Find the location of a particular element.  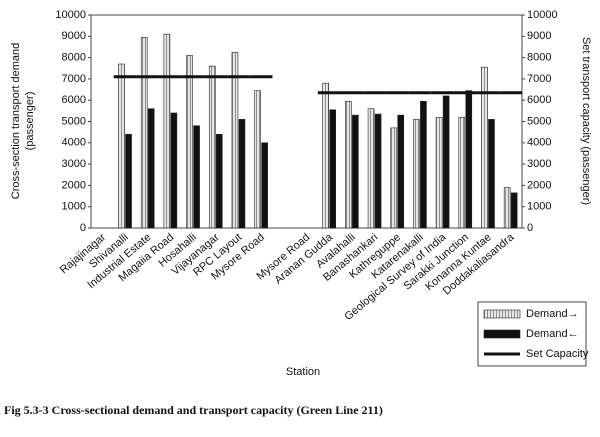

legend-label: Demand← is located at coordinates (552, 334).